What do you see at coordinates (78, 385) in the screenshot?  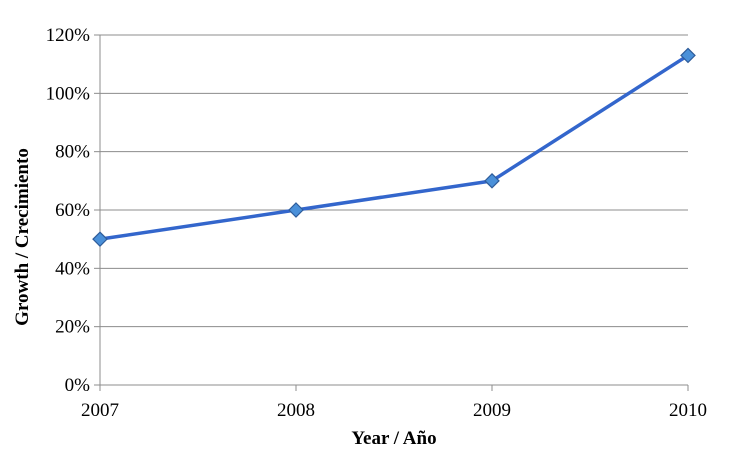 I see `y-tick-label: 0%` at bounding box center [78, 385].